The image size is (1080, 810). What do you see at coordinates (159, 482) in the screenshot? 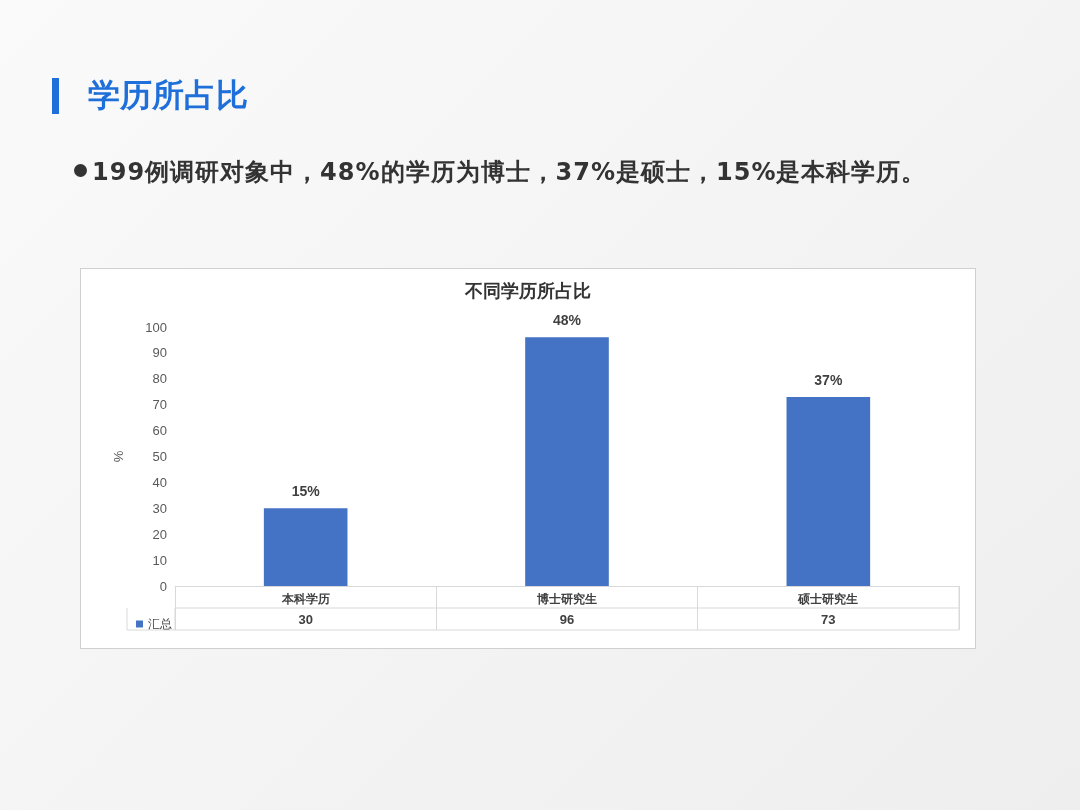
I see `y-tick-label: 40` at bounding box center [159, 482].